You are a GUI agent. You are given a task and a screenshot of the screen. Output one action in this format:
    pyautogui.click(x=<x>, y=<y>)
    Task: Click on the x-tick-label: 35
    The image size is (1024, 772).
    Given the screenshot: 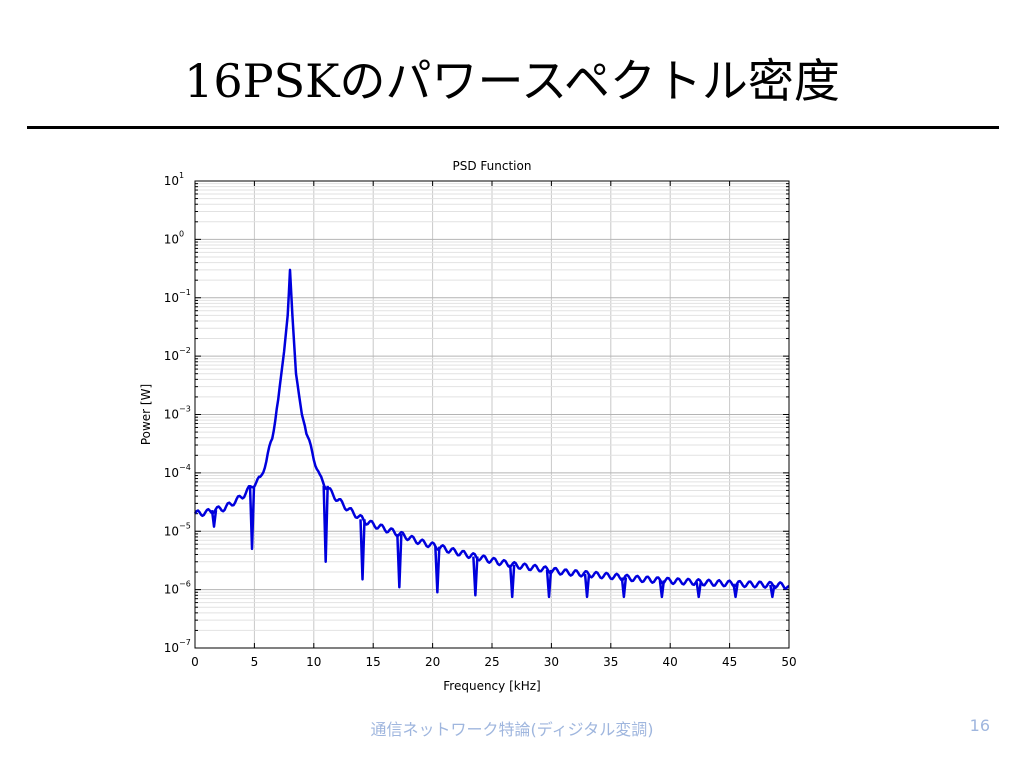 What is the action you would take?
    pyautogui.click(x=610, y=662)
    